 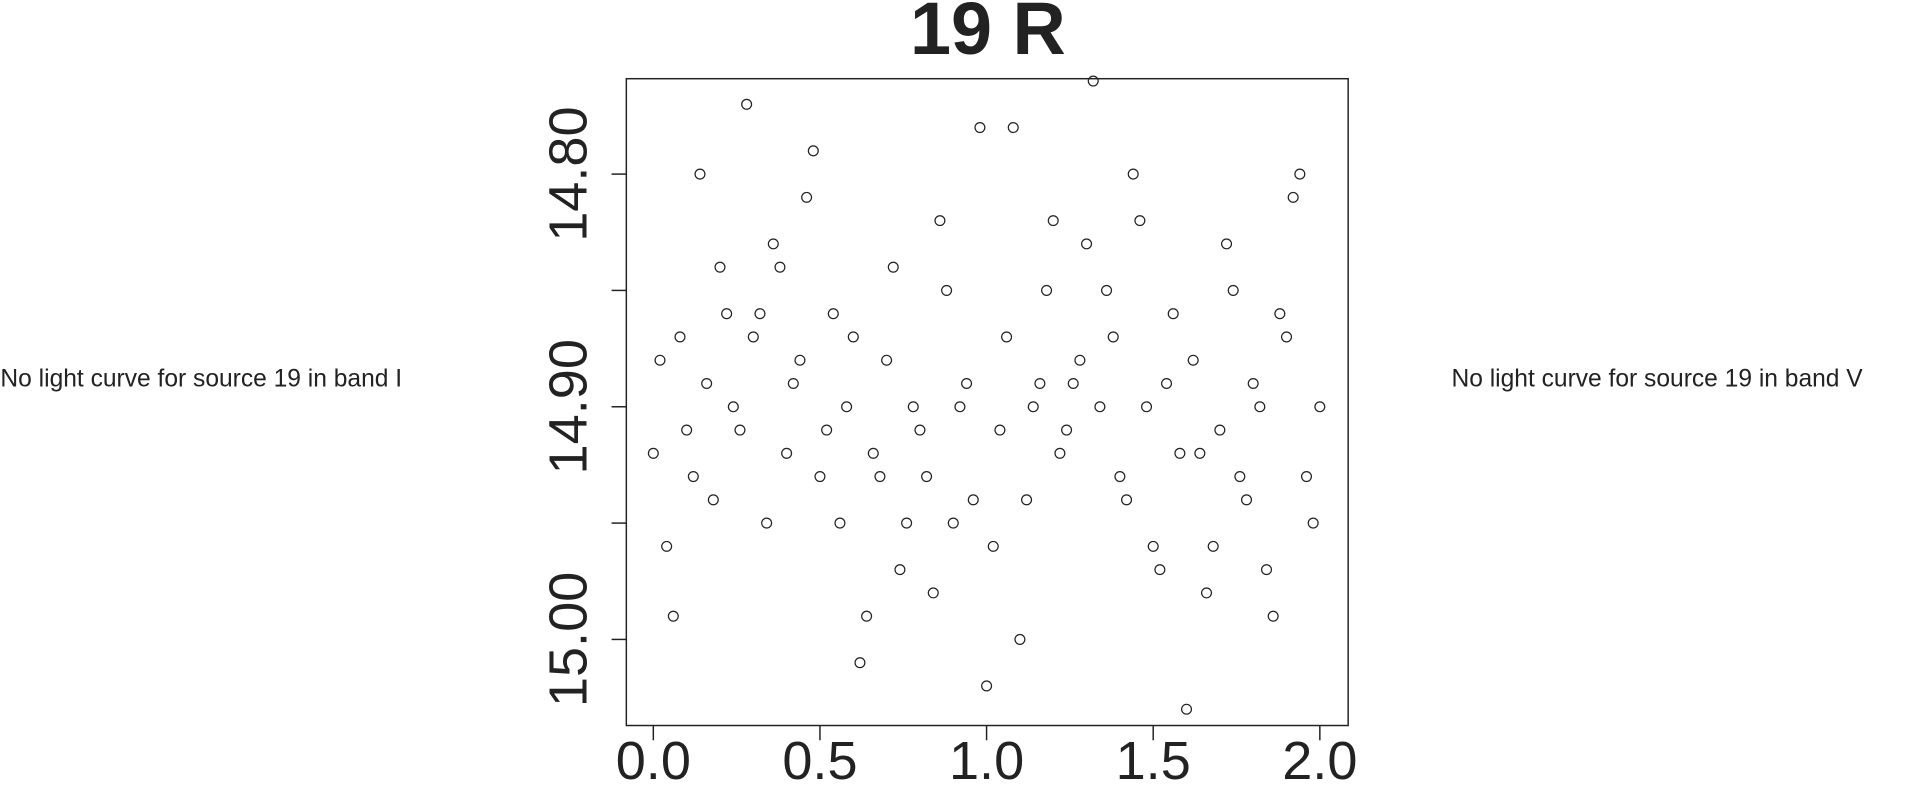 What do you see at coordinates (201, 378) in the screenshot?
I see `annotation: No light curve for source 19 in band I` at bounding box center [201, 378].